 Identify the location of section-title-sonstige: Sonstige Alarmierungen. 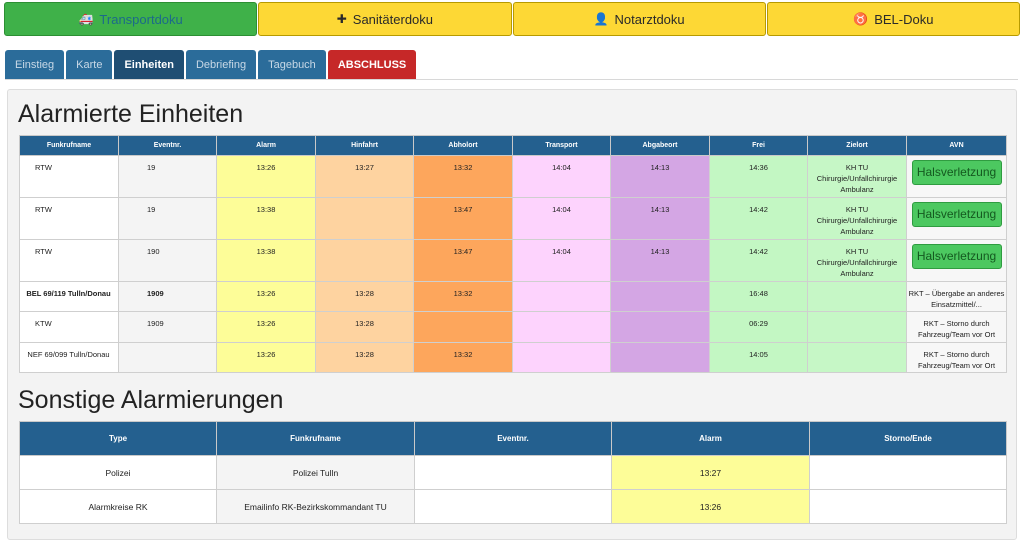
(151, 400).